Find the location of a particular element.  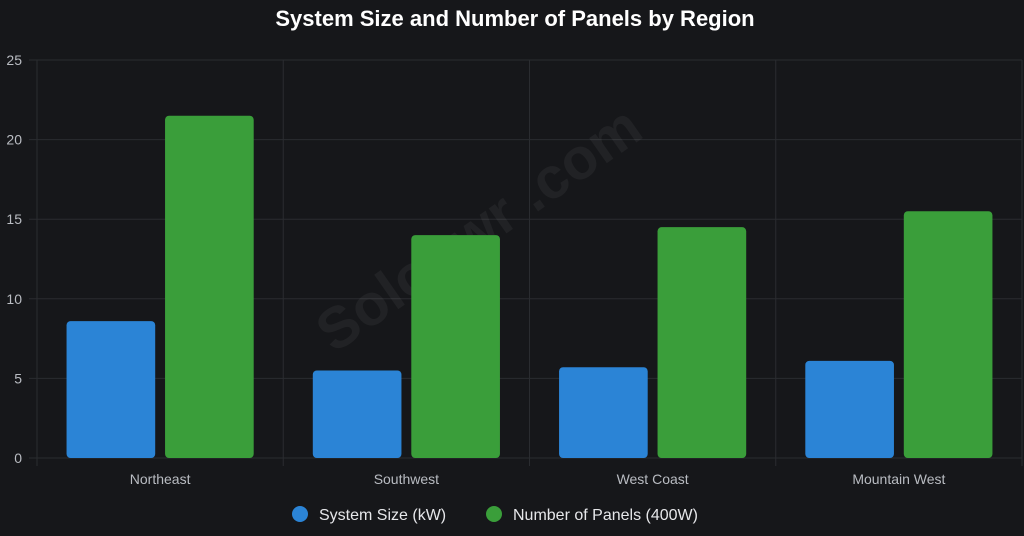

legend: System Size (kW) Number of Panels (400W) is located at coordinates (495, 515).